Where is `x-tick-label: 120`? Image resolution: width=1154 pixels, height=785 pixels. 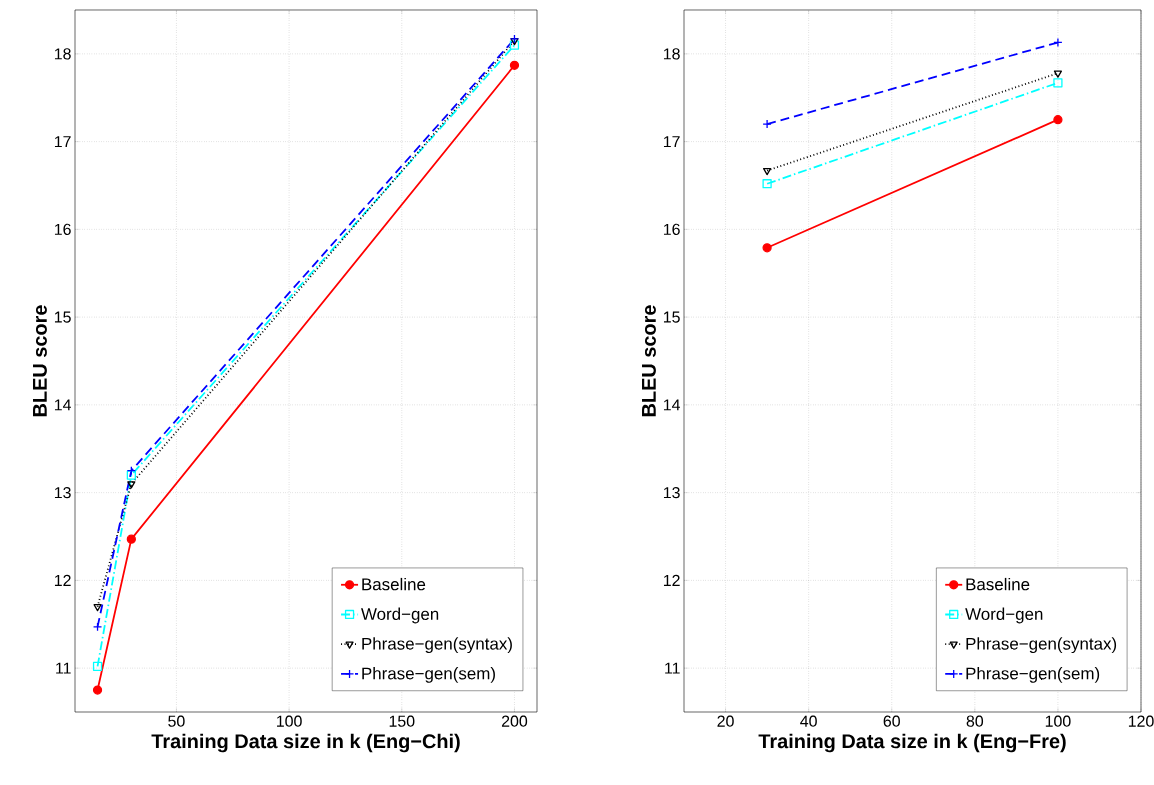
x-tick-label: 120 is located at coordinates (1141, 721).